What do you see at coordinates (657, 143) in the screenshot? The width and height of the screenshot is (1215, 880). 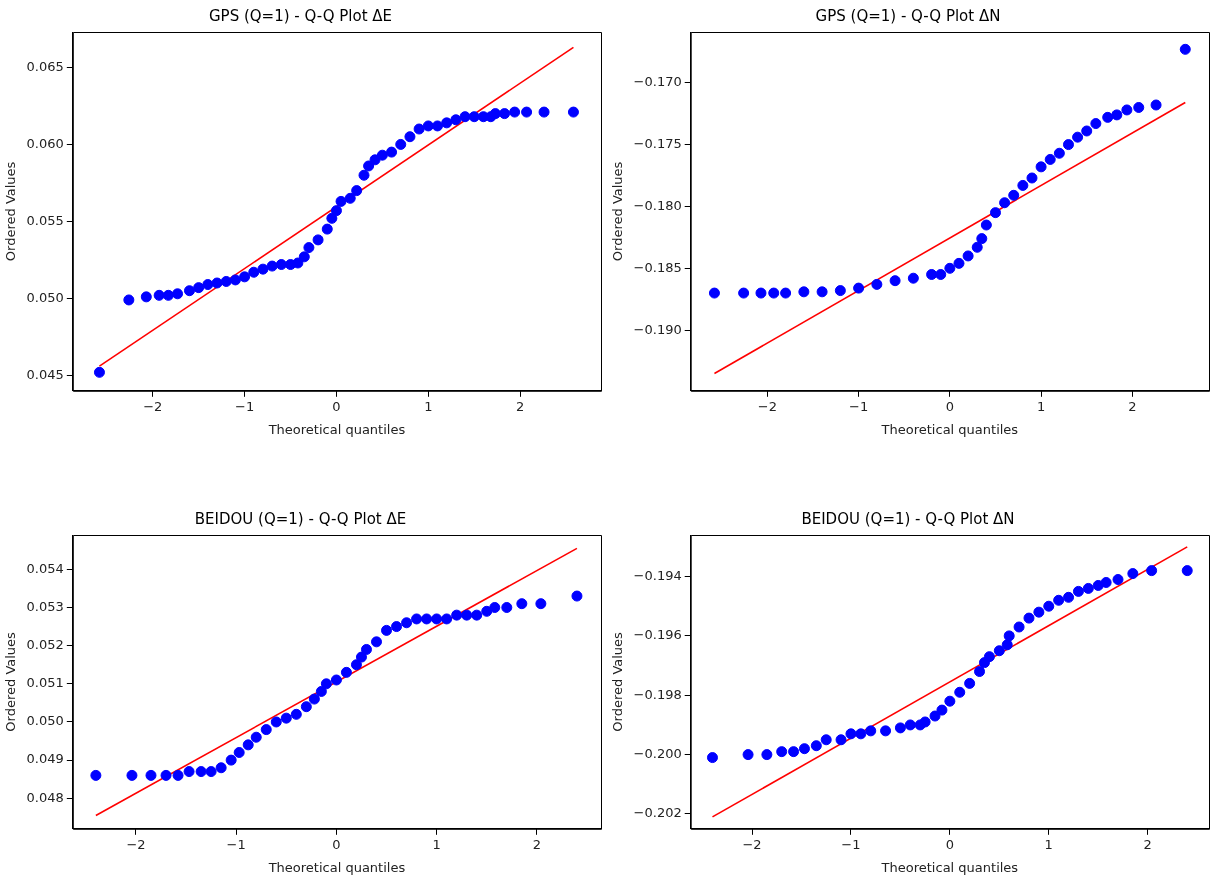 I see `y-tick-label: −0.175` at bounding box center [657, 143].